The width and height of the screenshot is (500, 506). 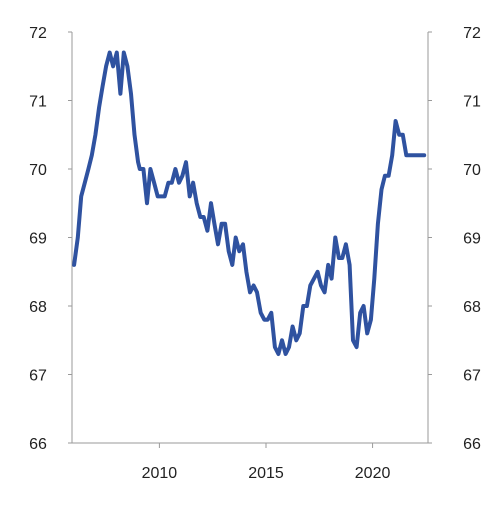 What do you see at coordinates (160, 473) in the screenshot?
I see `x-tick-label: 2010` at bounding box center [160, 473].